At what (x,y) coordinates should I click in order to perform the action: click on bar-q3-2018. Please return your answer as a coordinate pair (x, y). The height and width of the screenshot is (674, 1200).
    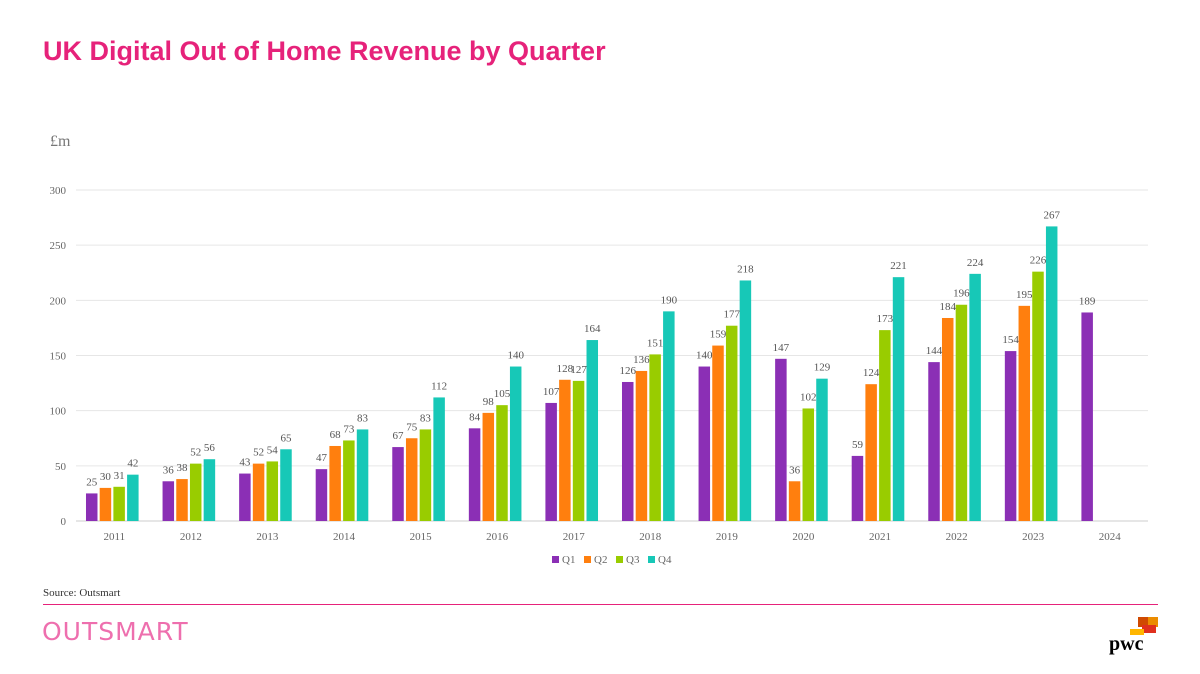
    Looking at the image, I should click on (655, 437).